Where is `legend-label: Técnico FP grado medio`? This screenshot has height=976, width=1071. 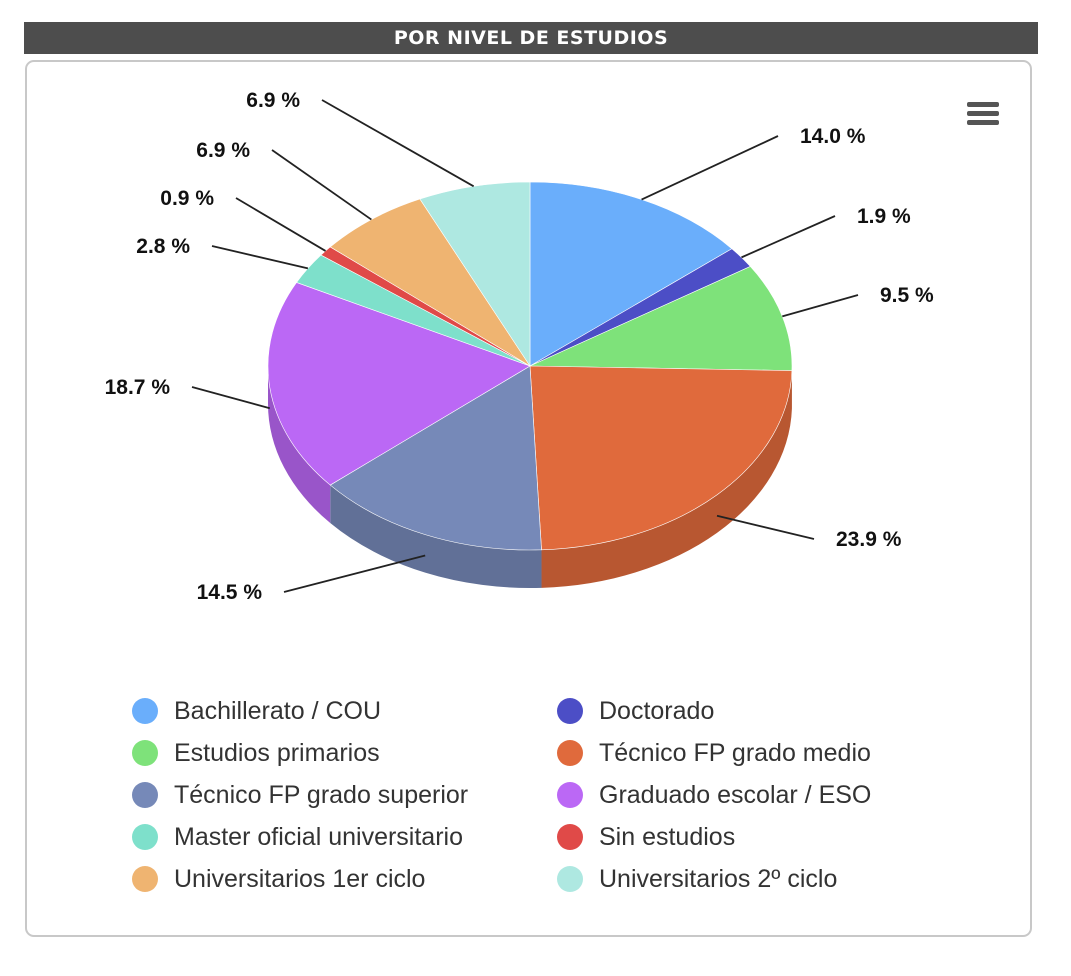 legend-label: Técnico FP grado medio is located at coordinates (735, 752).